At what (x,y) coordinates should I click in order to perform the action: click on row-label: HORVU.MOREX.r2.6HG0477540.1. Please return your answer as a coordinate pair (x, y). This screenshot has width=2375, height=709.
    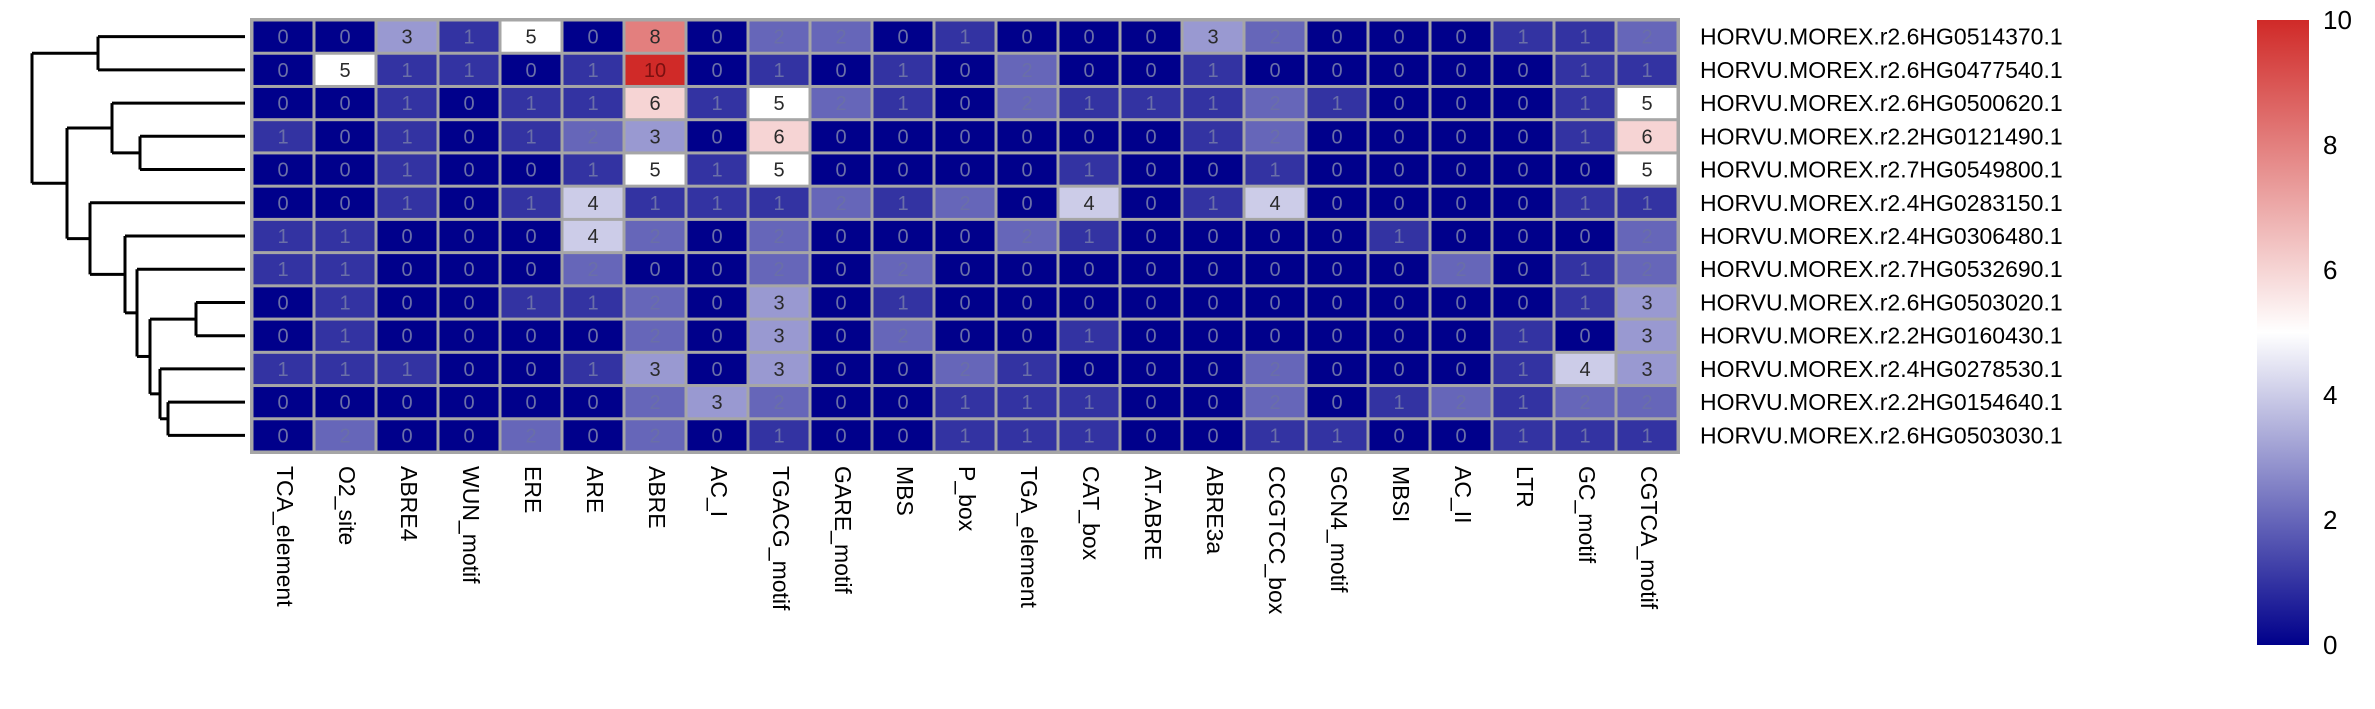
    Looking at the image, I should click on (1881, 70).